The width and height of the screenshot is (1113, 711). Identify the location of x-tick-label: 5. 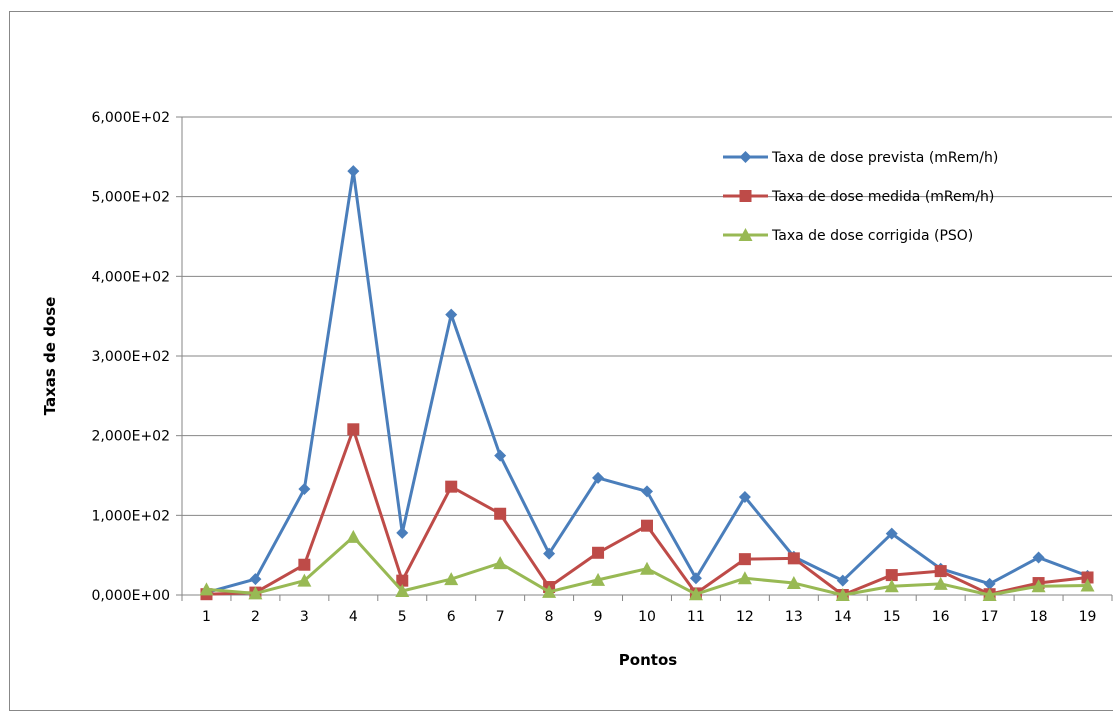
(402, 617).